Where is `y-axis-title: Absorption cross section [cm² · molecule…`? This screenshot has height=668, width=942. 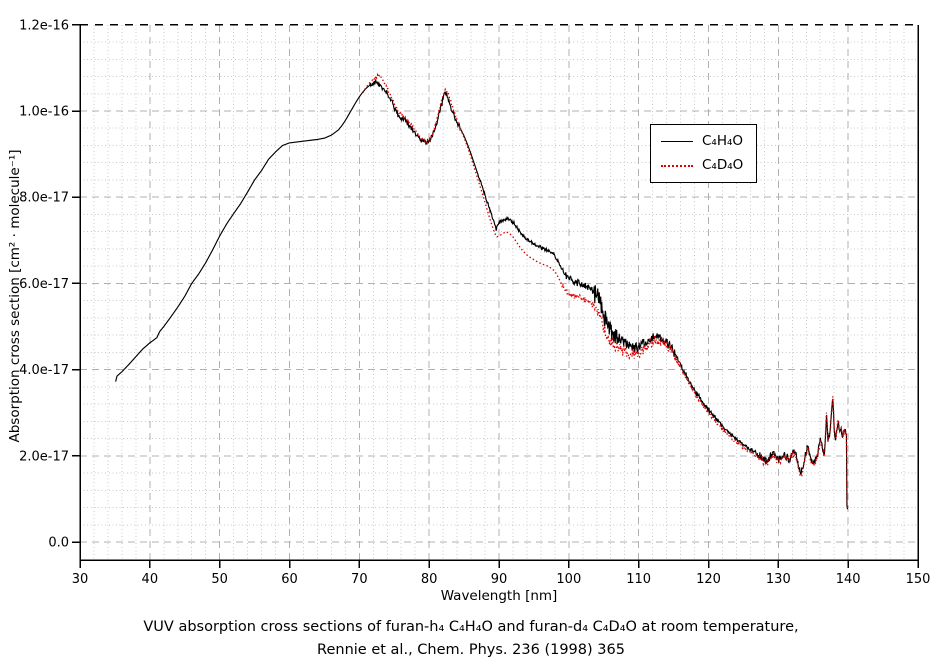 y-axis-title: Absorption cross section [cm² · molecule… is located at coordinates (15, 296).